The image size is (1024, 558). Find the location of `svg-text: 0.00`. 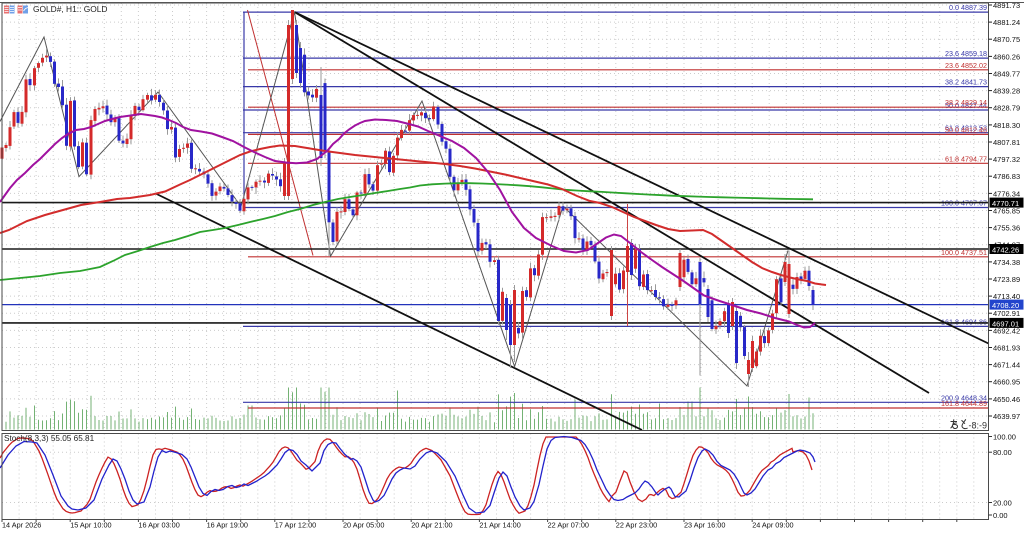

svg-text: 0.00 is located at coordinates (1000, 515).